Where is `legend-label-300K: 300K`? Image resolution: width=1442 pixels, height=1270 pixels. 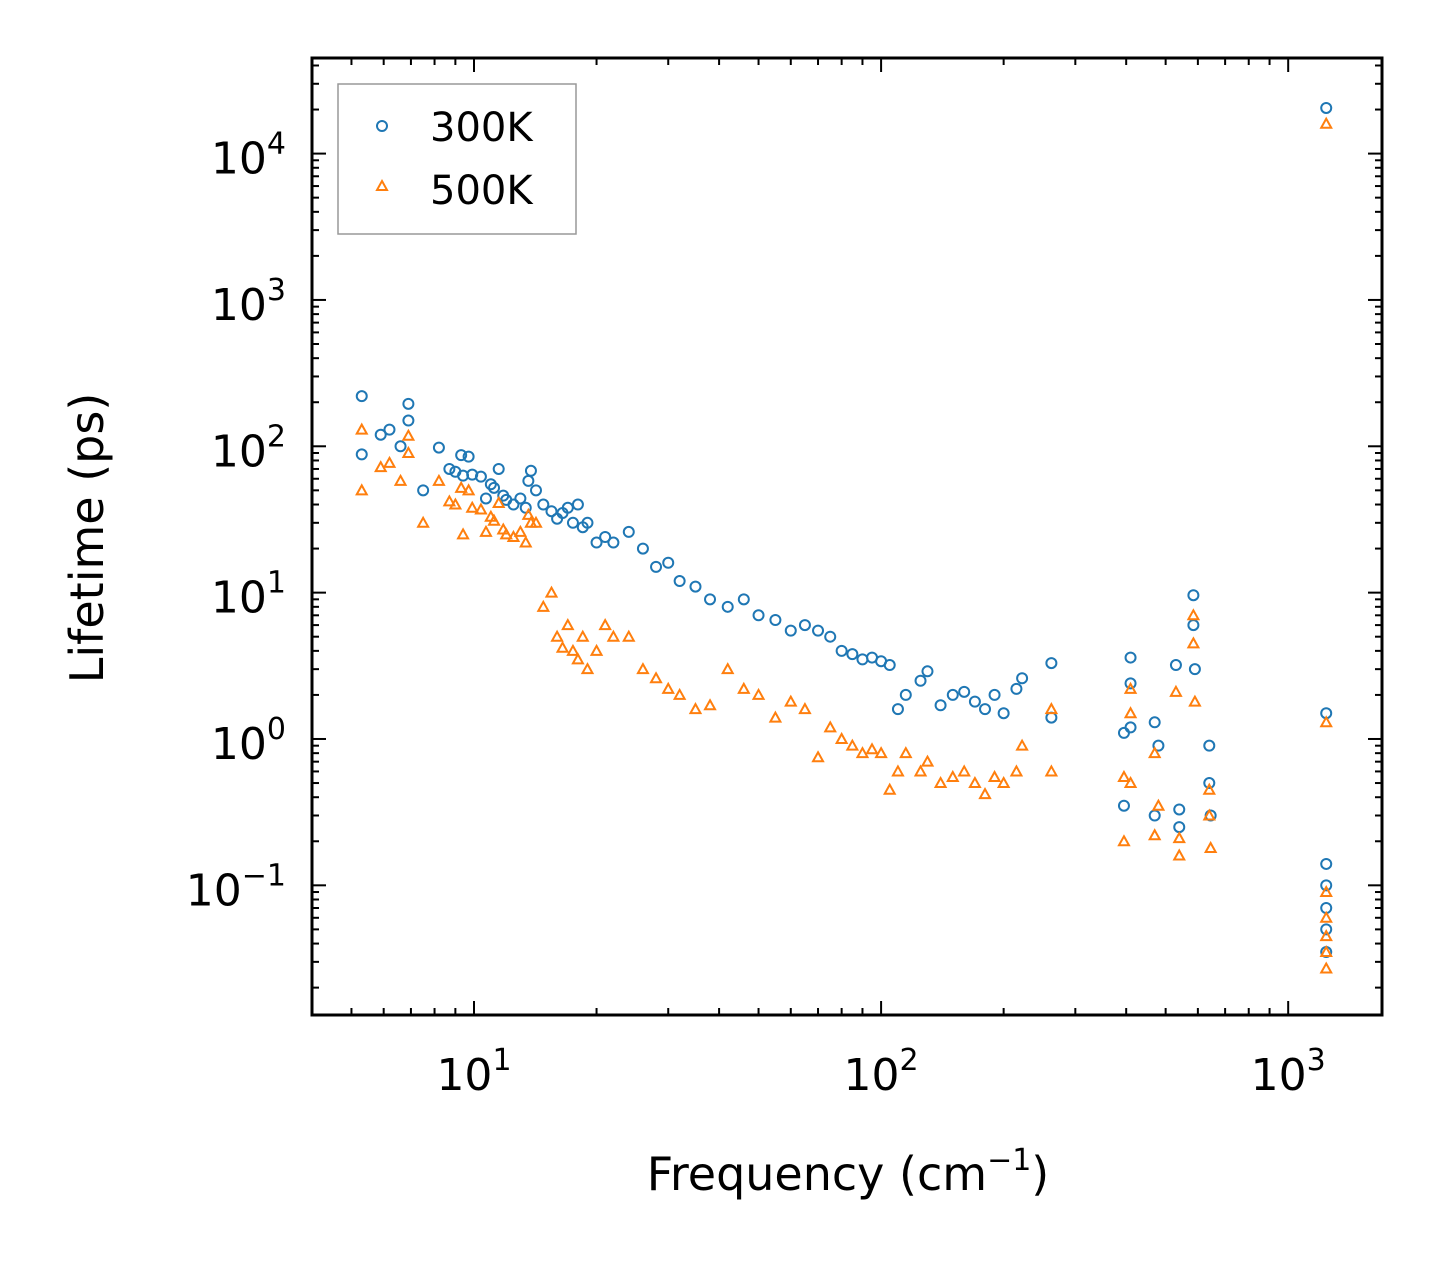
legend-label-300K: 300K is located at coordinates (482, 128).